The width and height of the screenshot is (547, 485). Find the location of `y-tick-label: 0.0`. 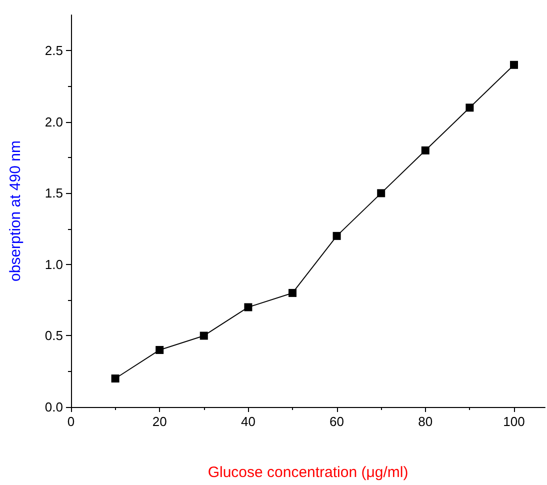

y-tick-label: 0.0 is located at coordinates (53, 407).